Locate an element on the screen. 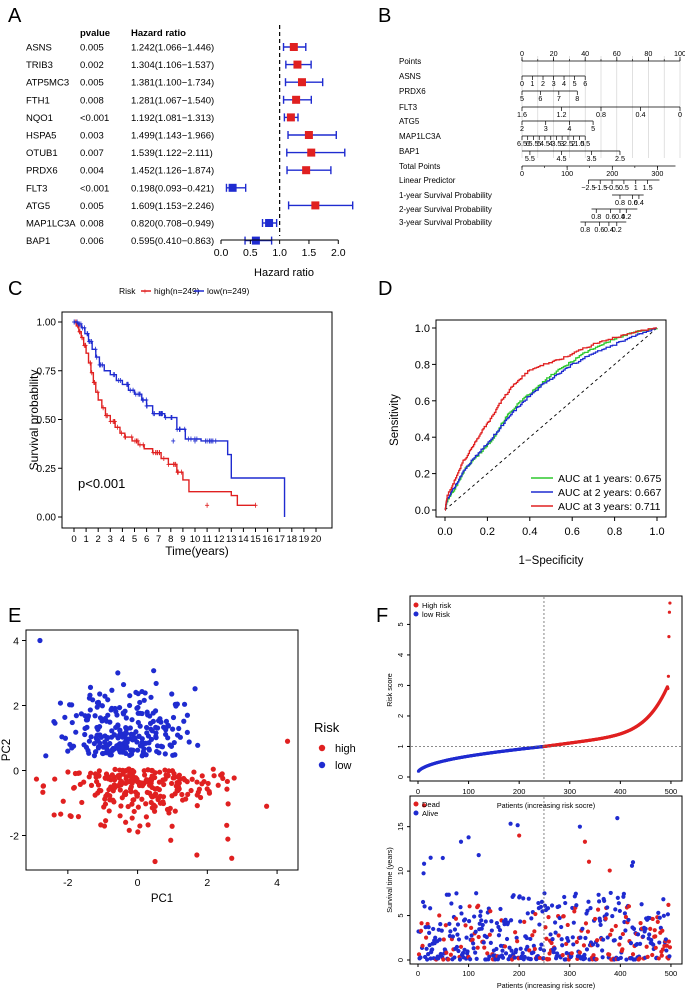  roc-curve-1yr is located at coordinates (551, 419).